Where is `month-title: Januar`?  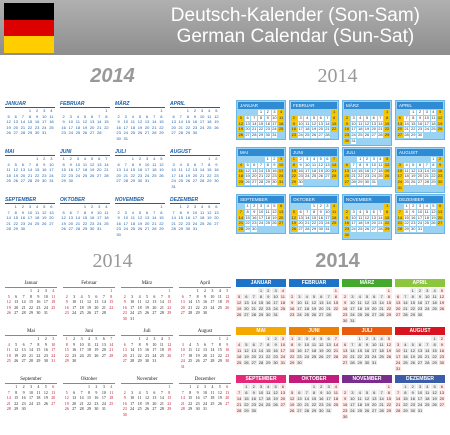 month-title: Januar is located at coordinates (31, 284).